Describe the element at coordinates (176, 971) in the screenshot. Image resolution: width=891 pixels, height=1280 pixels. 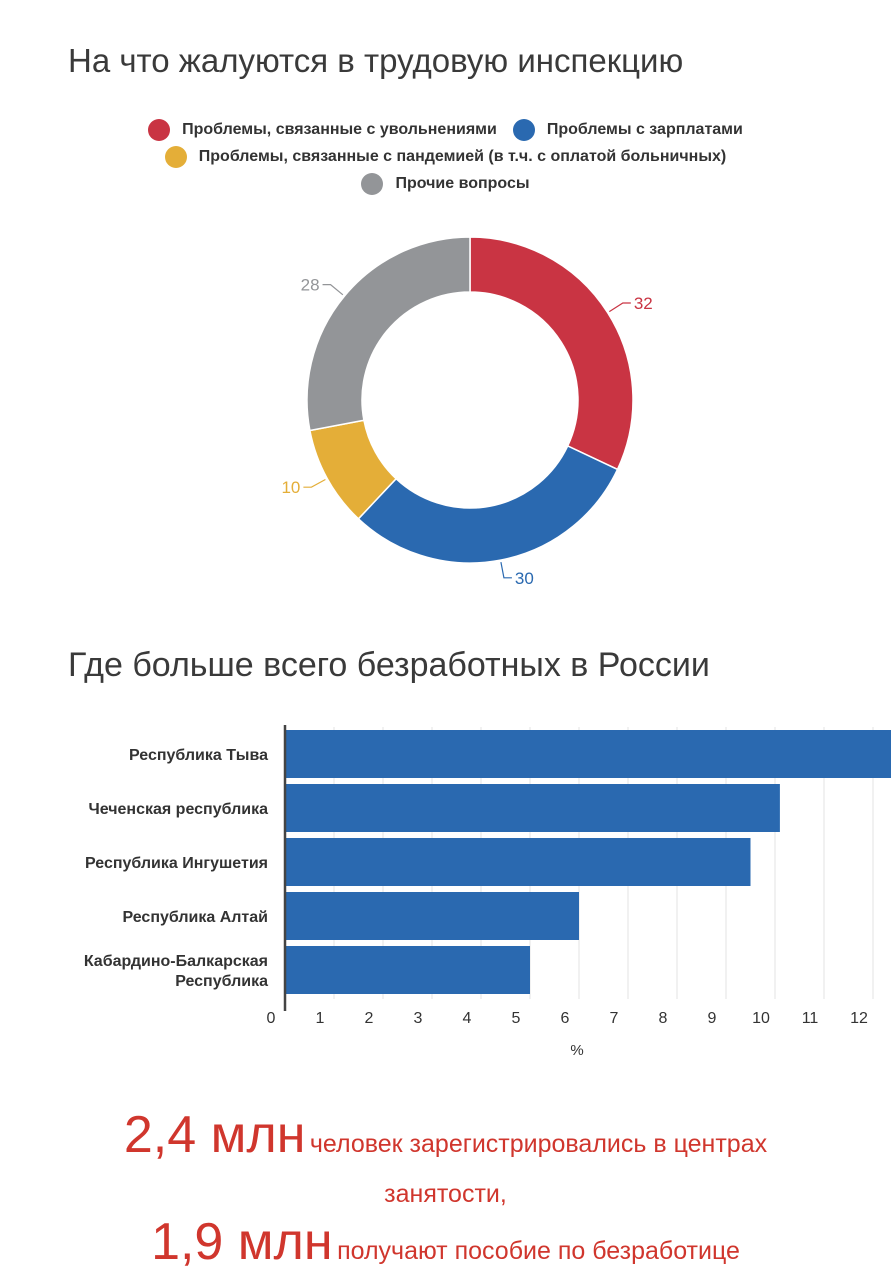
I see `bar-category-label: Кабардино-Балкарская Республика` at that location.